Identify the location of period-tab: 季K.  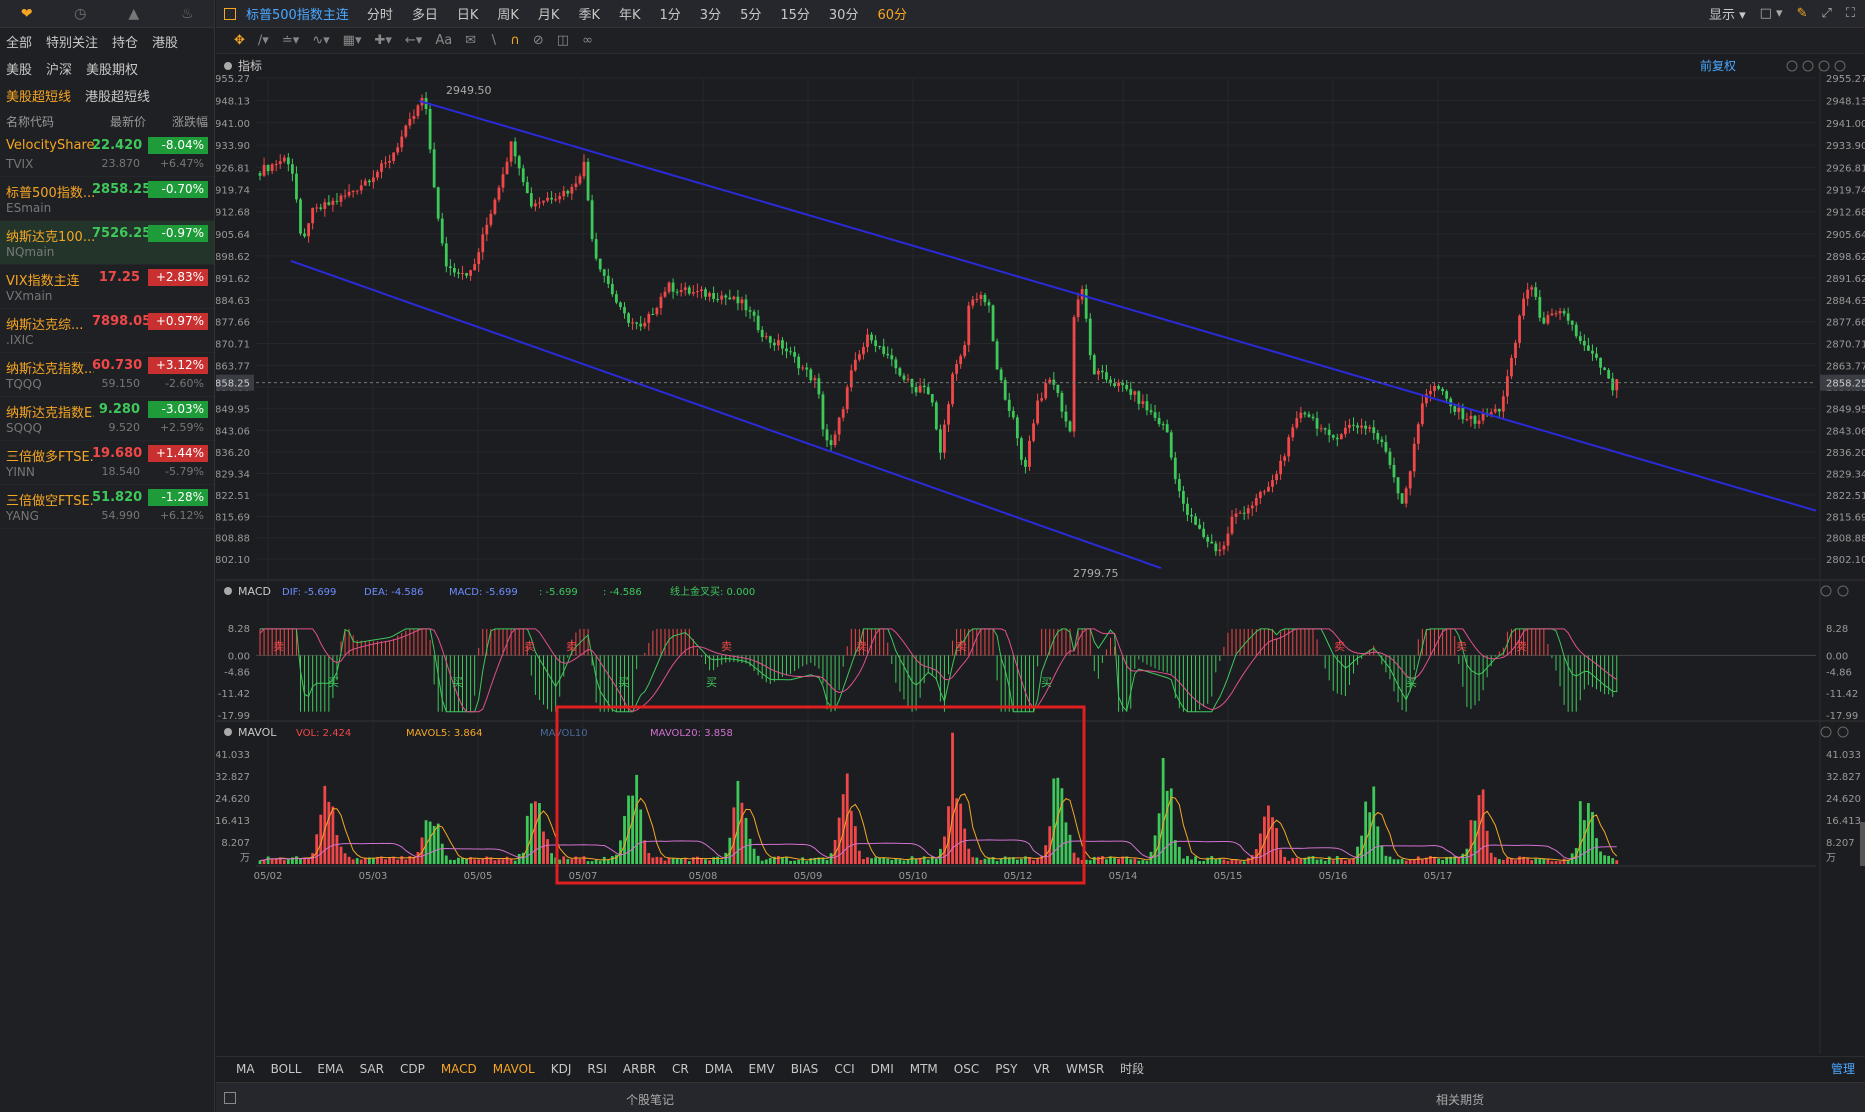
(589, 15).